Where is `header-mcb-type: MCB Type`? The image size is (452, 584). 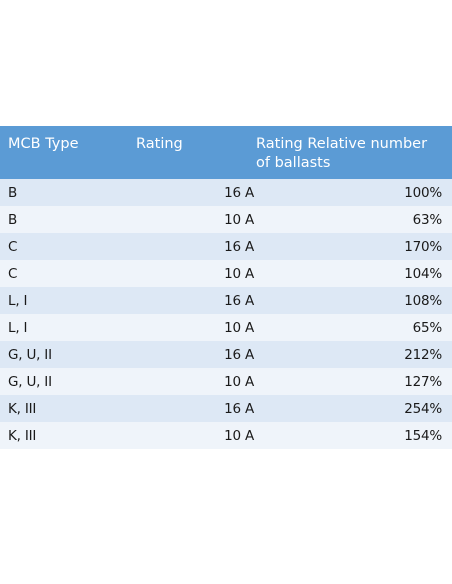 header-mcb-type: MCB Type is located at coordinates (43, 144).